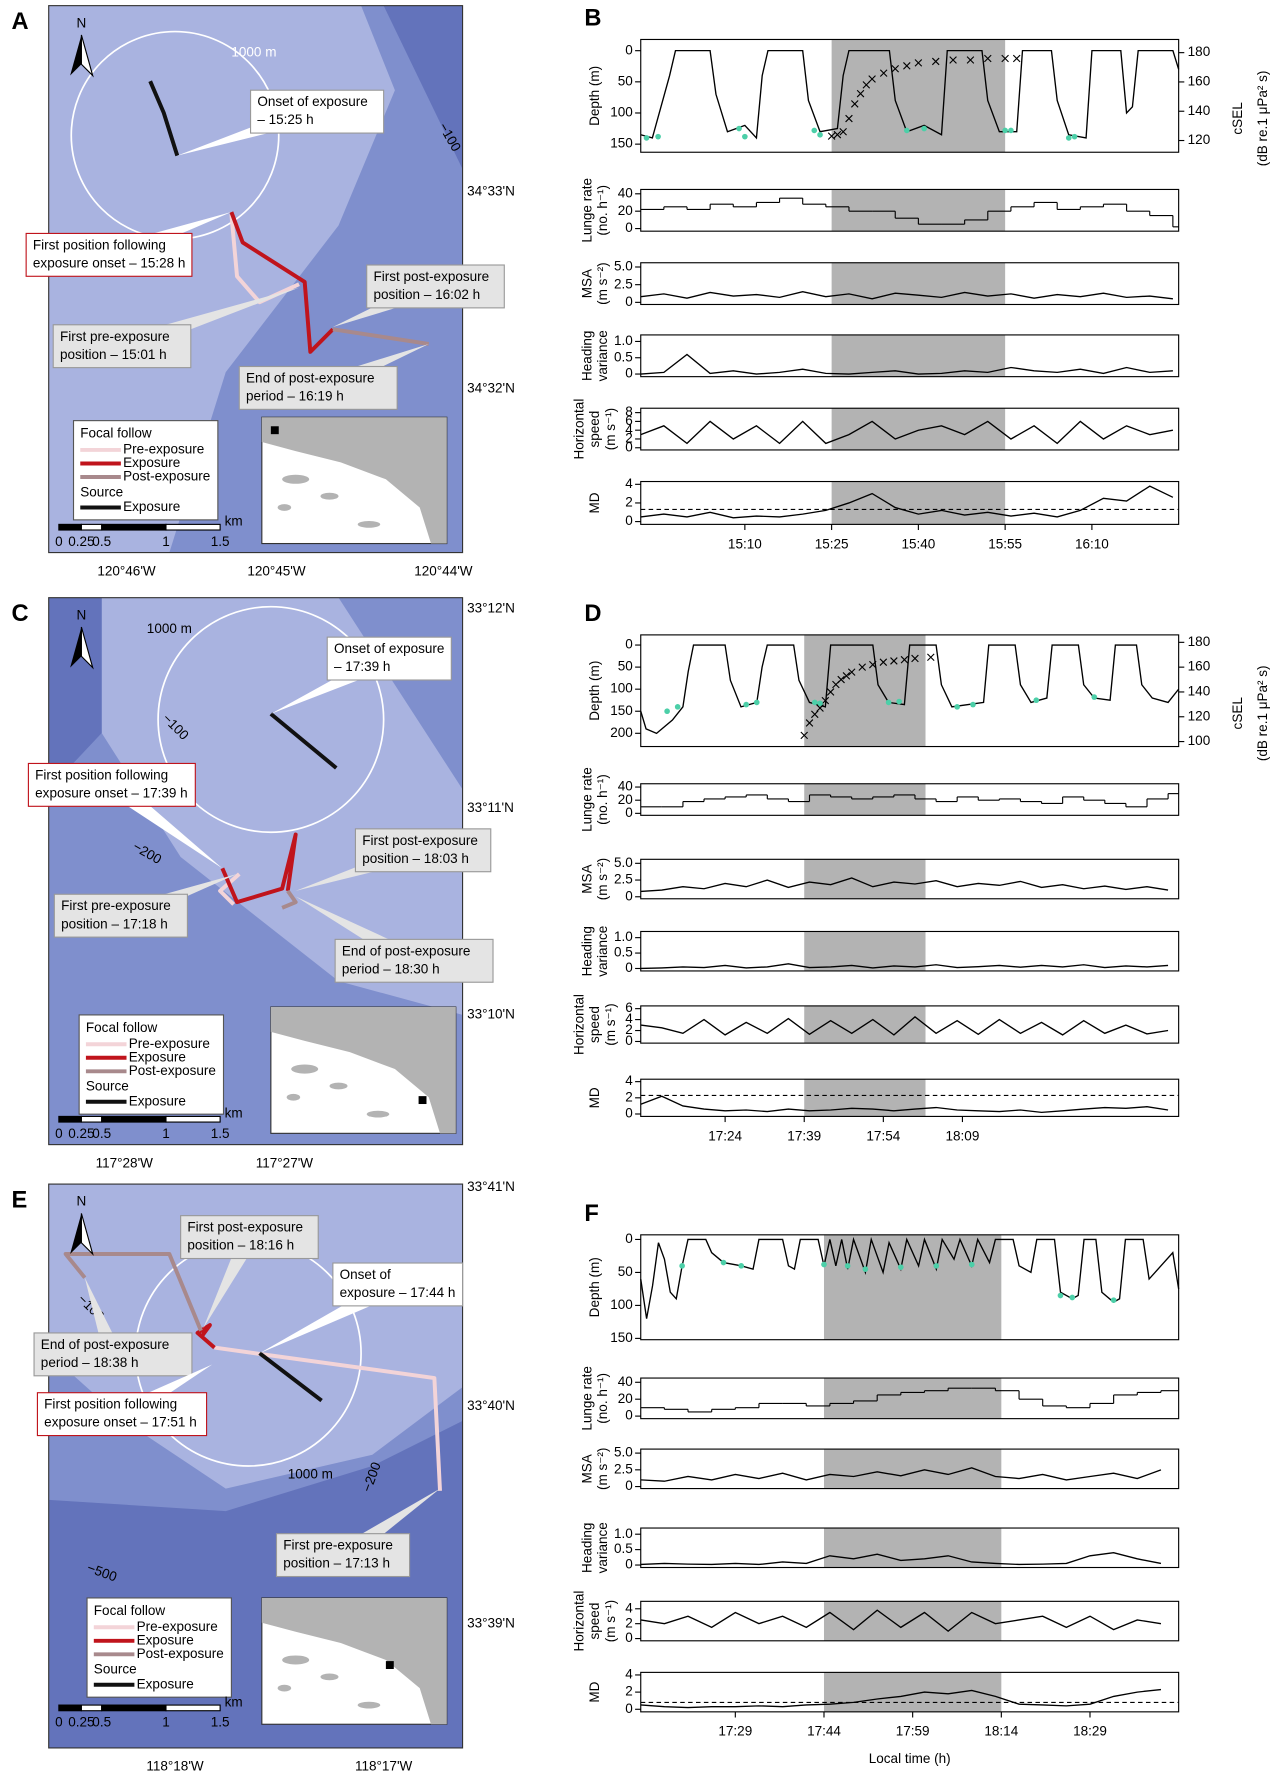 The image size is (1286, 1775). What do you see at coordinates (381, 336) in the screenshot?
I see `track-post` at bounding box center [381, 336].